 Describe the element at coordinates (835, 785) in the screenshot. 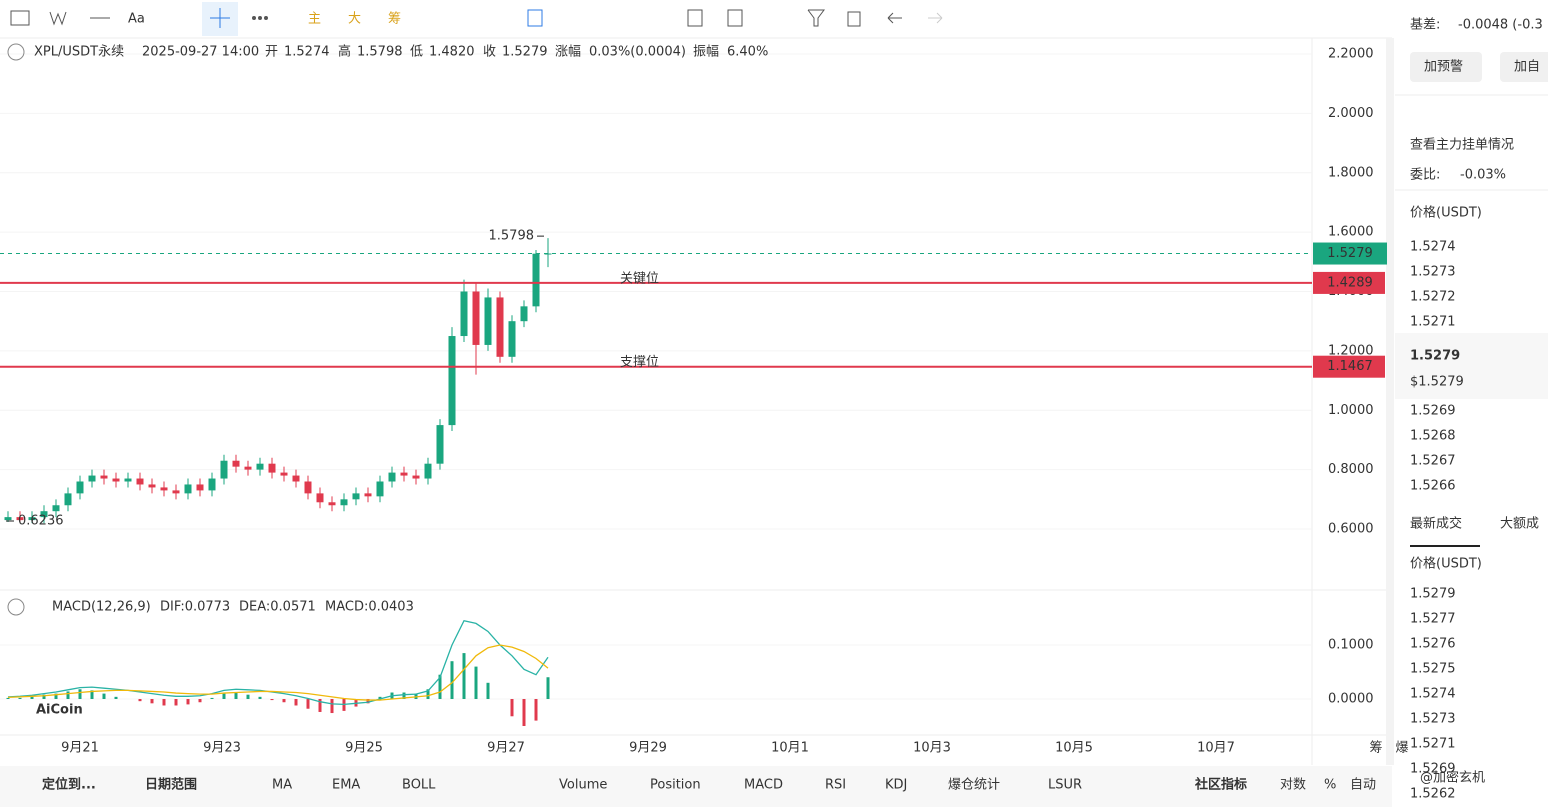

I see `sub-indicator-tab: RSI` at that location.